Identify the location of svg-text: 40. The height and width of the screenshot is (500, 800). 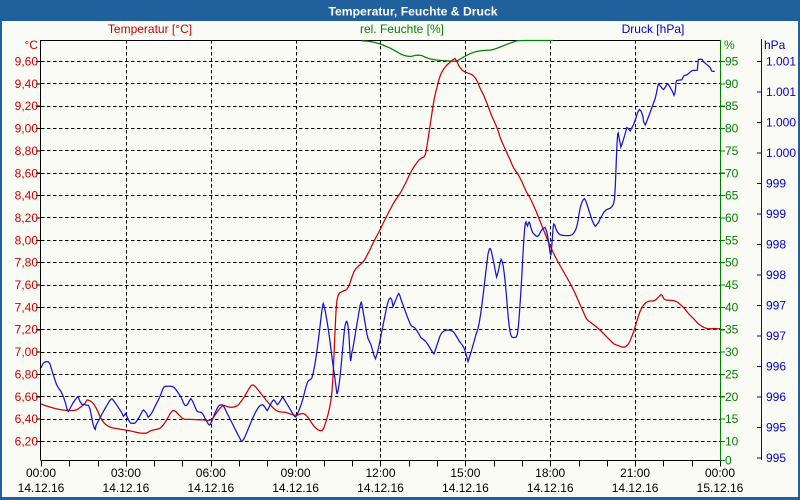
(732, 307).